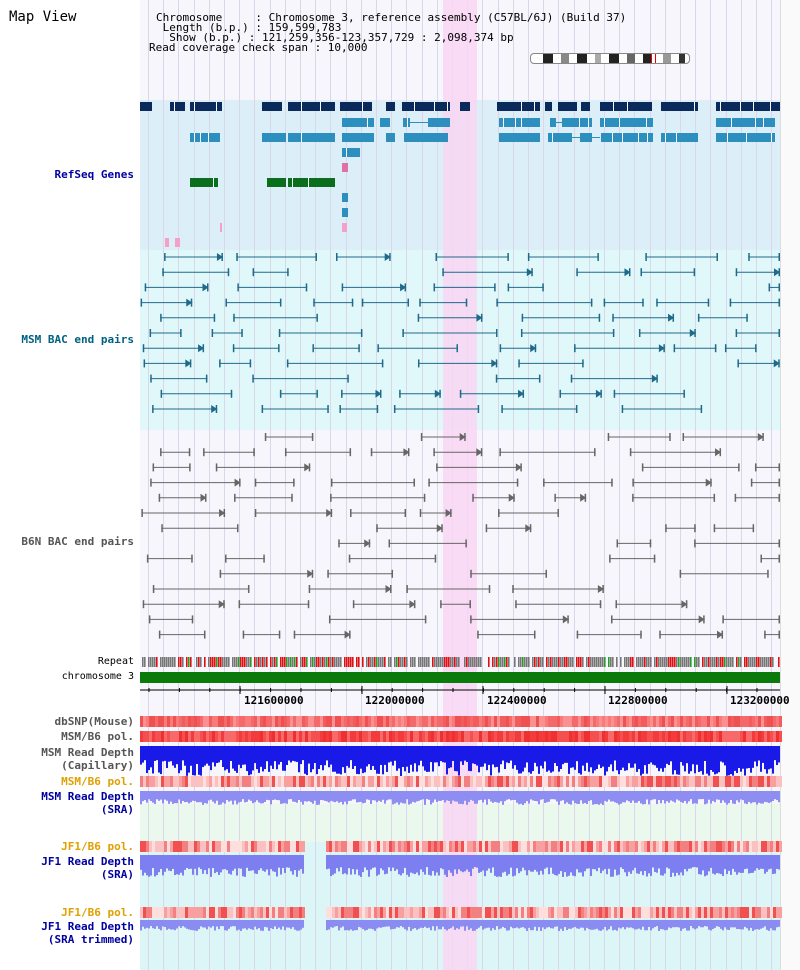  I want to click on gene-feature, so click(177, 242).